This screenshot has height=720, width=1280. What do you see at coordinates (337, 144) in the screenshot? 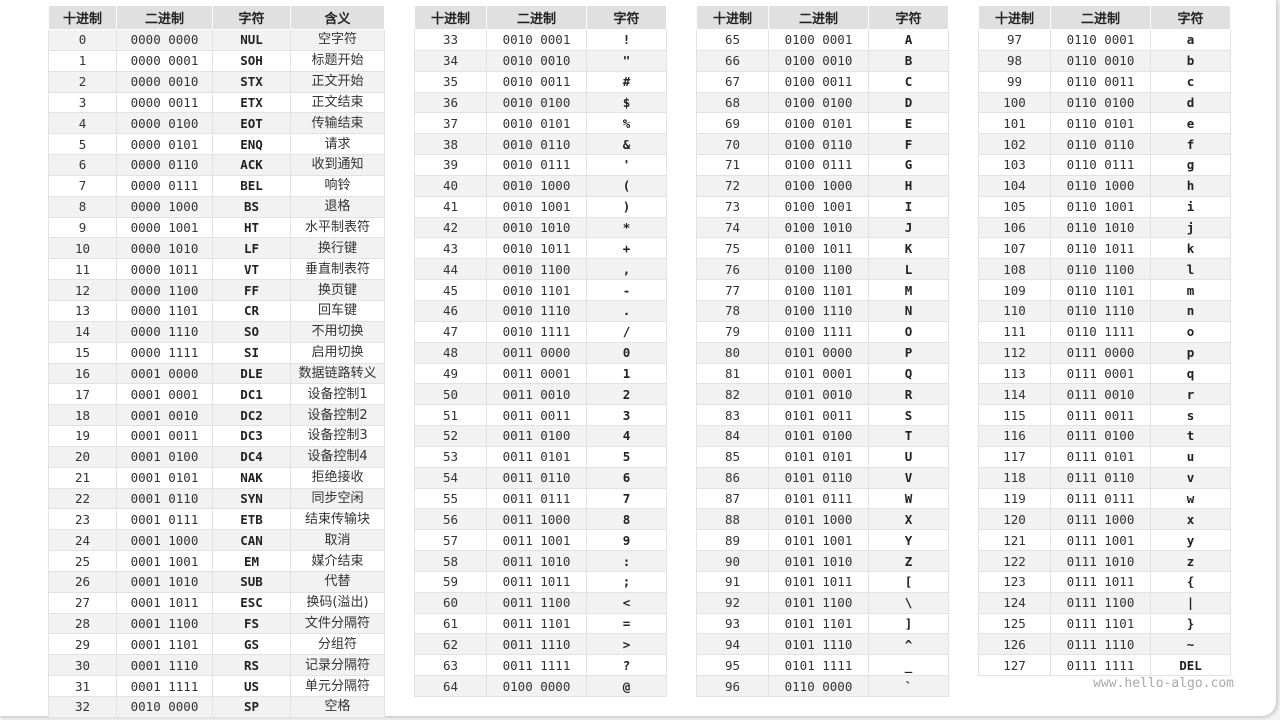
I see `meaning-cell: 请求` at bounding box center [337, 144].